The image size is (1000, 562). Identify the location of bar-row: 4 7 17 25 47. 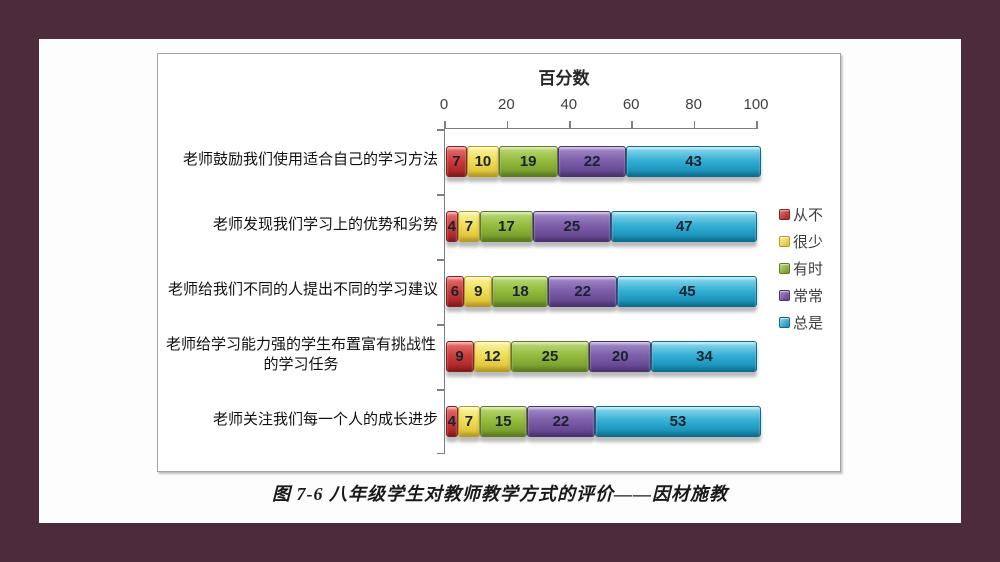
(601, 226).